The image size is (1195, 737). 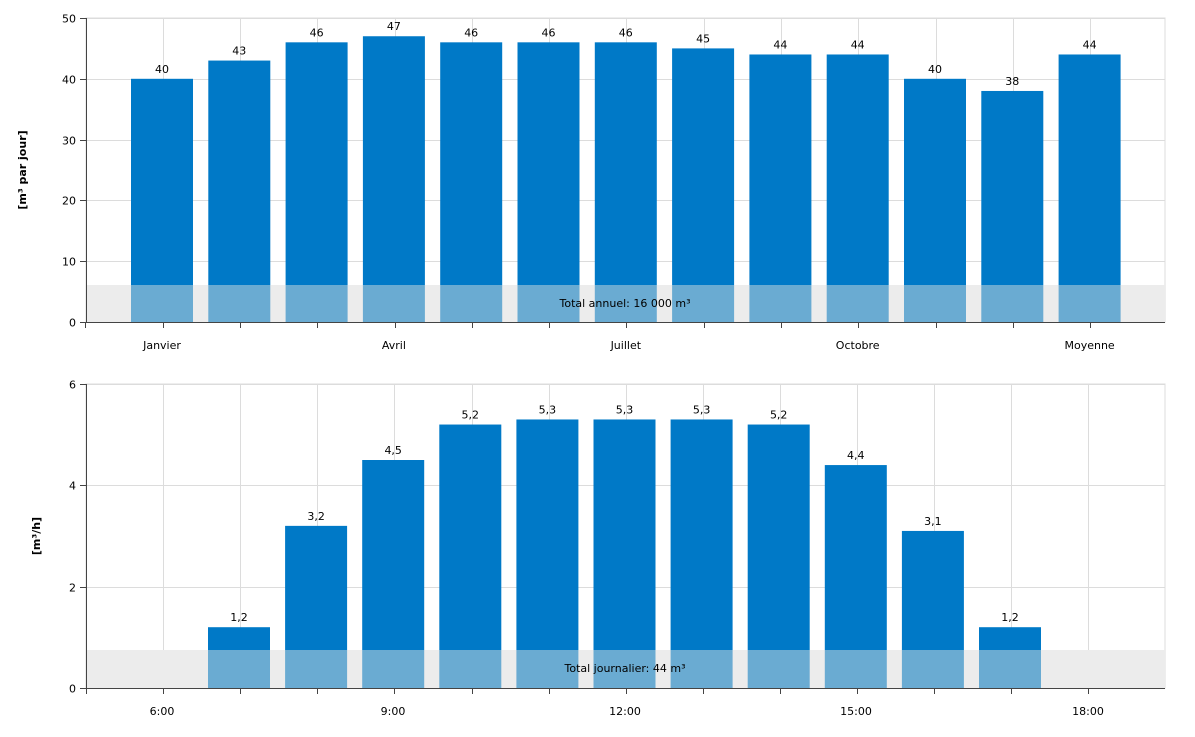 What do you see at coordinates (394, 26) in the screenshot?
I see `bar-value-label: 47` at bounding box center [394, 26].